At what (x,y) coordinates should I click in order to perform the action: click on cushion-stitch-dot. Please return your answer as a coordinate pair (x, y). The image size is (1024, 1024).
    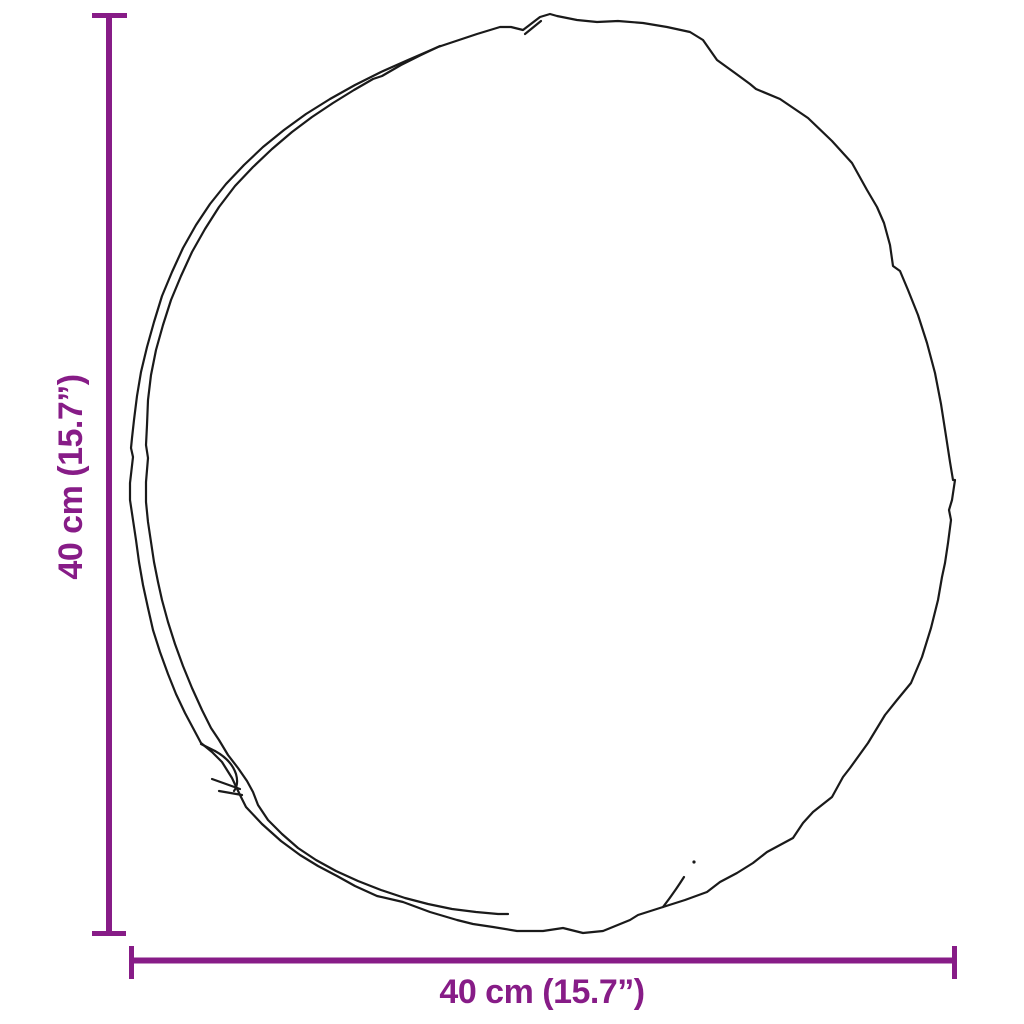
    Looking at the image, I should click on (694, 862).